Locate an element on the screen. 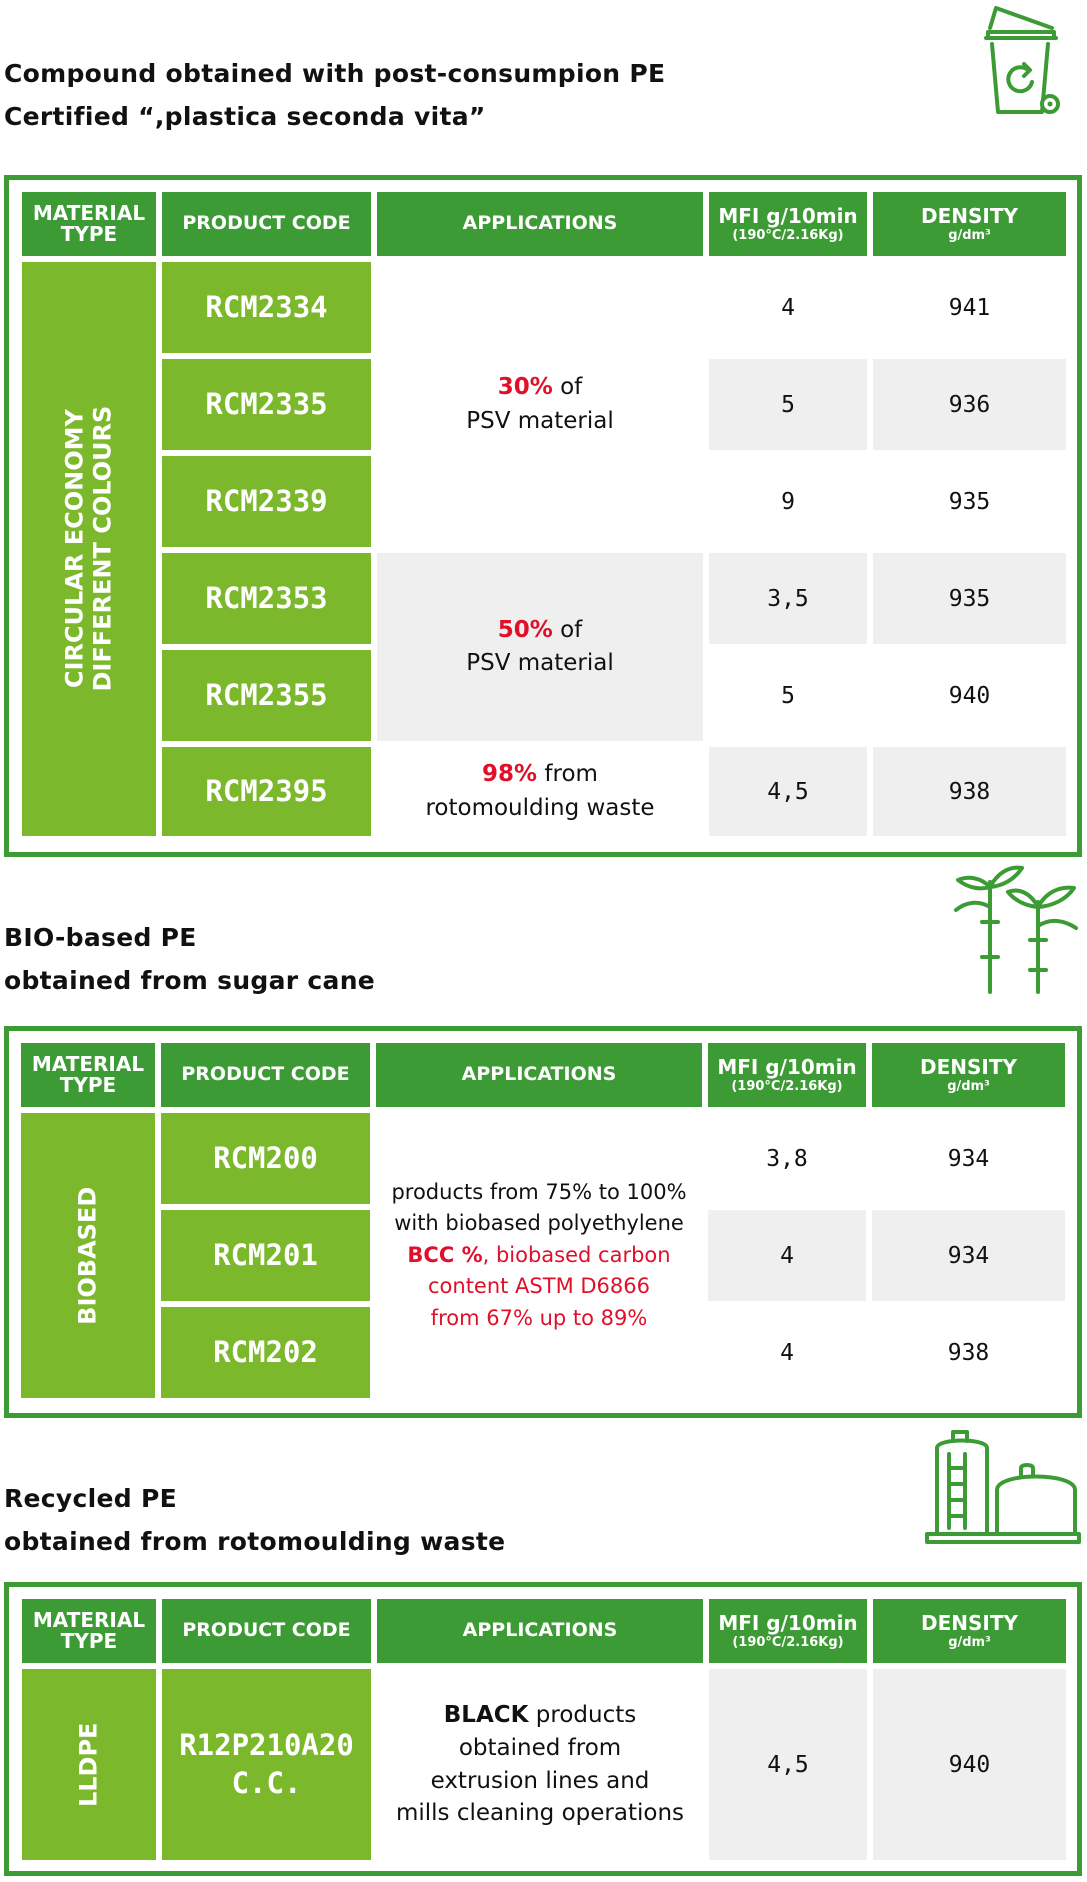 Image resolution: width=1087 pixels, height=1882 pixels. product-code-cell: RCM2334 is located at coordinates (266, 307).